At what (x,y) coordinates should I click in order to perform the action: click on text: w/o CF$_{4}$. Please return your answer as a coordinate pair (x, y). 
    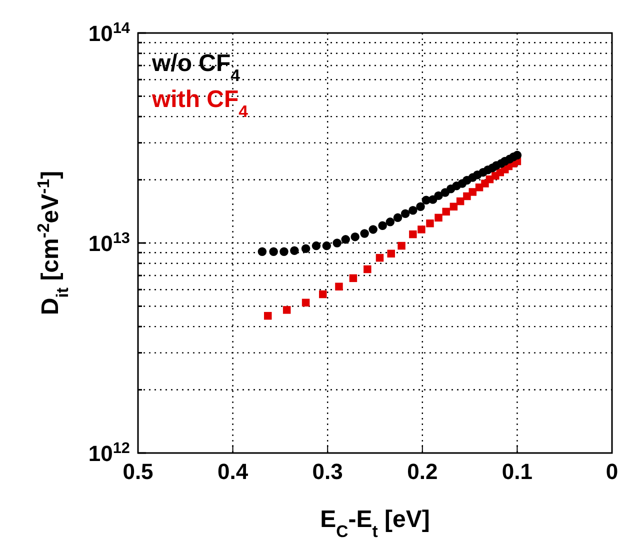
    Looking at the image, I should click on (196, 67).